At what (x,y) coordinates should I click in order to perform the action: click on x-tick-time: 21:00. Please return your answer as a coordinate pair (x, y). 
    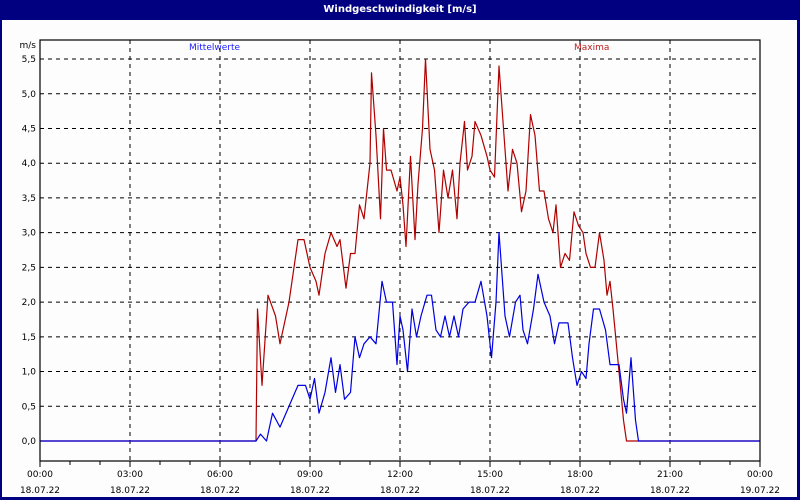
    Looking at the image, I should click on (670, 475).